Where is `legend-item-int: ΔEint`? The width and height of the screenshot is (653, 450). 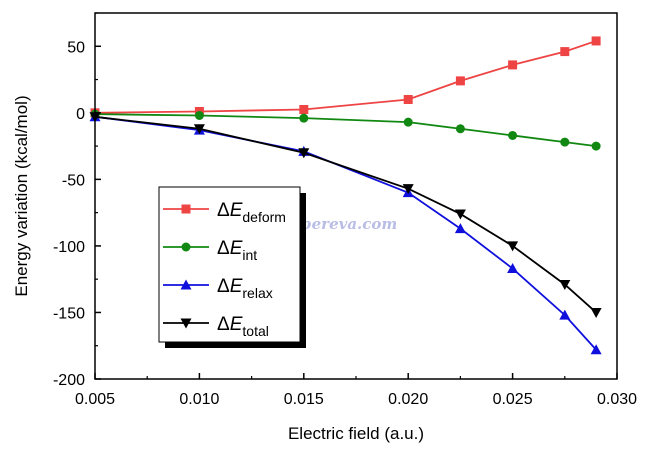 legend-item-int: ΔEint is located at coordinates (210, 250).